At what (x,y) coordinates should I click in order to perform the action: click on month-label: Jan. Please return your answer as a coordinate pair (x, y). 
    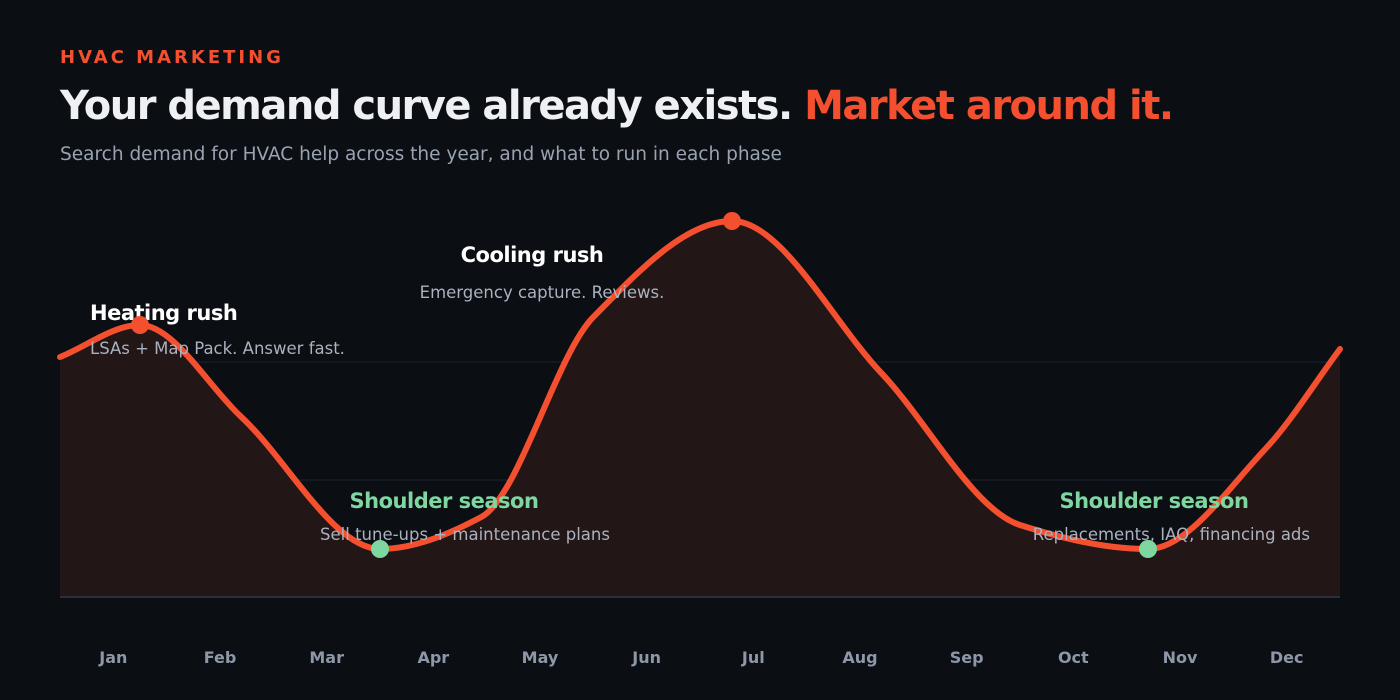
    Looking at the image, I should click on (112, 657).